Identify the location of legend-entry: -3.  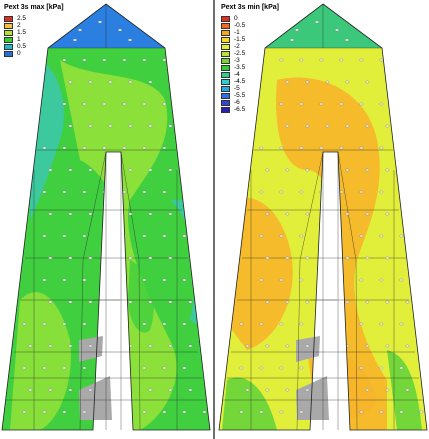
(250, 60).